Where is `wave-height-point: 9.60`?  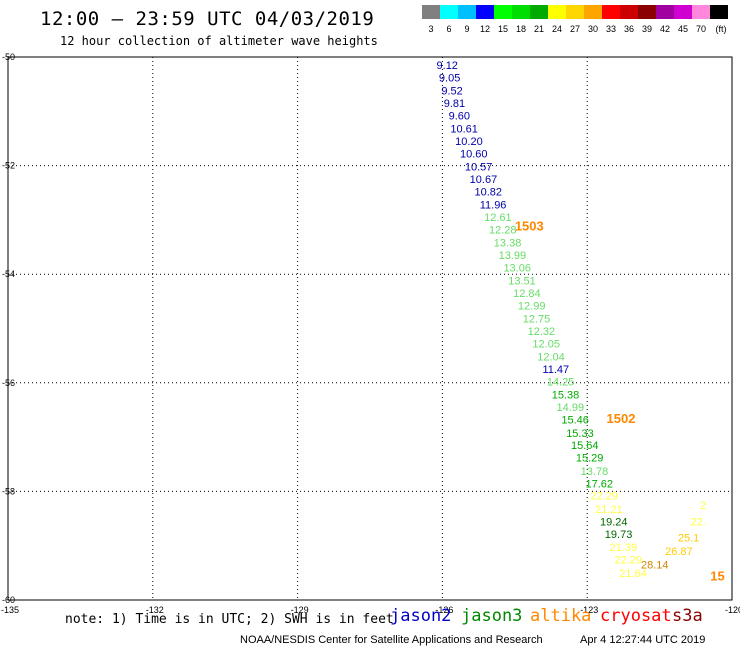
wave-height-point: 9.60 is located at coordinates (459, 117).